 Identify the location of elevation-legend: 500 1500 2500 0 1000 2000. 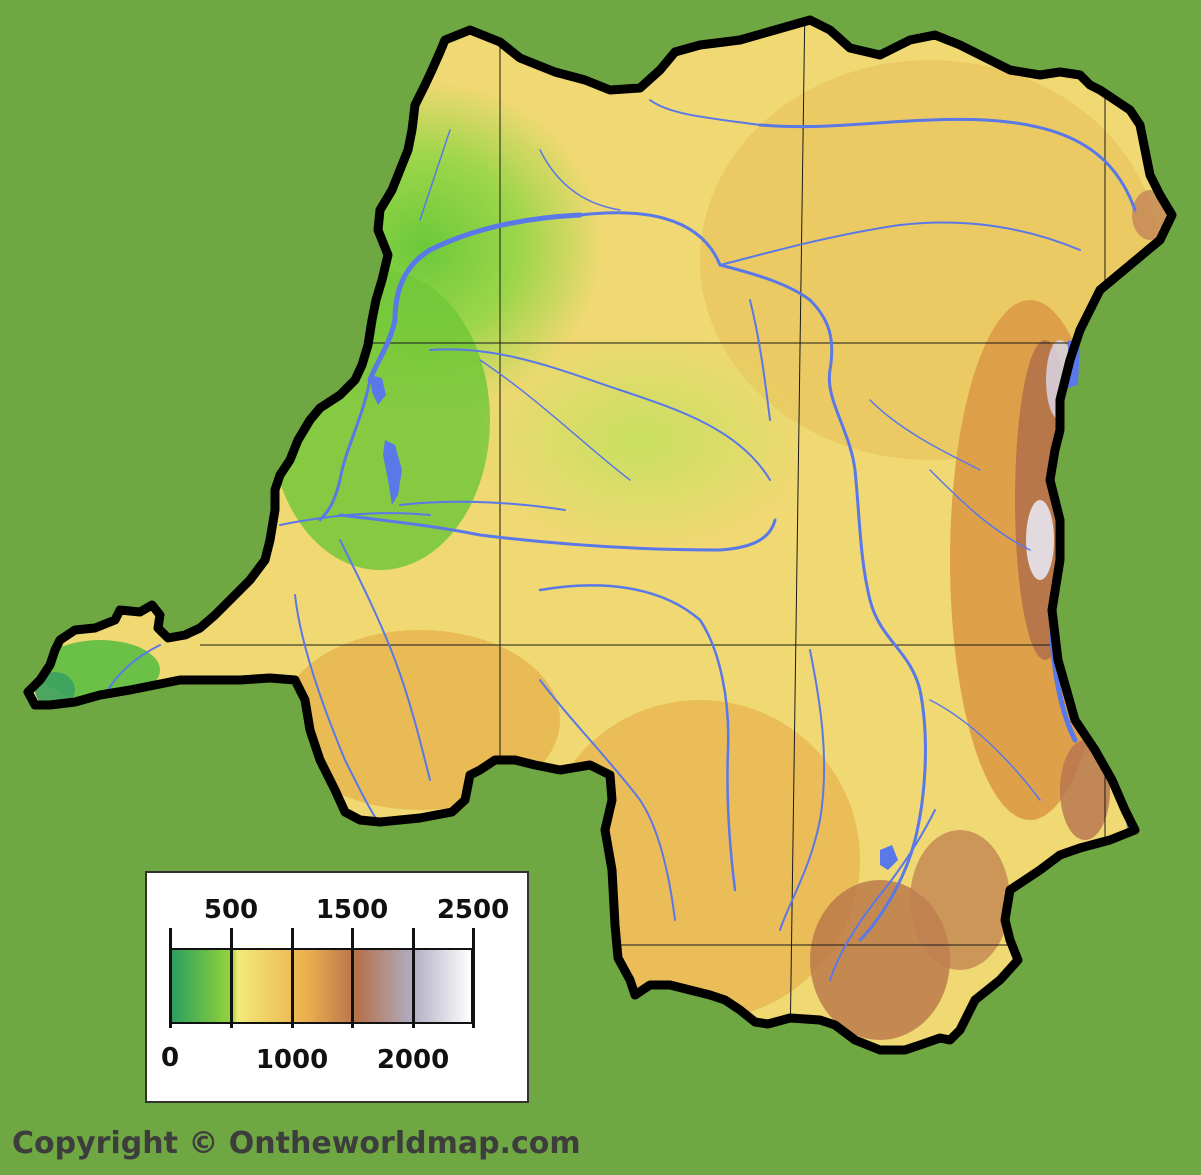
(337, 987).